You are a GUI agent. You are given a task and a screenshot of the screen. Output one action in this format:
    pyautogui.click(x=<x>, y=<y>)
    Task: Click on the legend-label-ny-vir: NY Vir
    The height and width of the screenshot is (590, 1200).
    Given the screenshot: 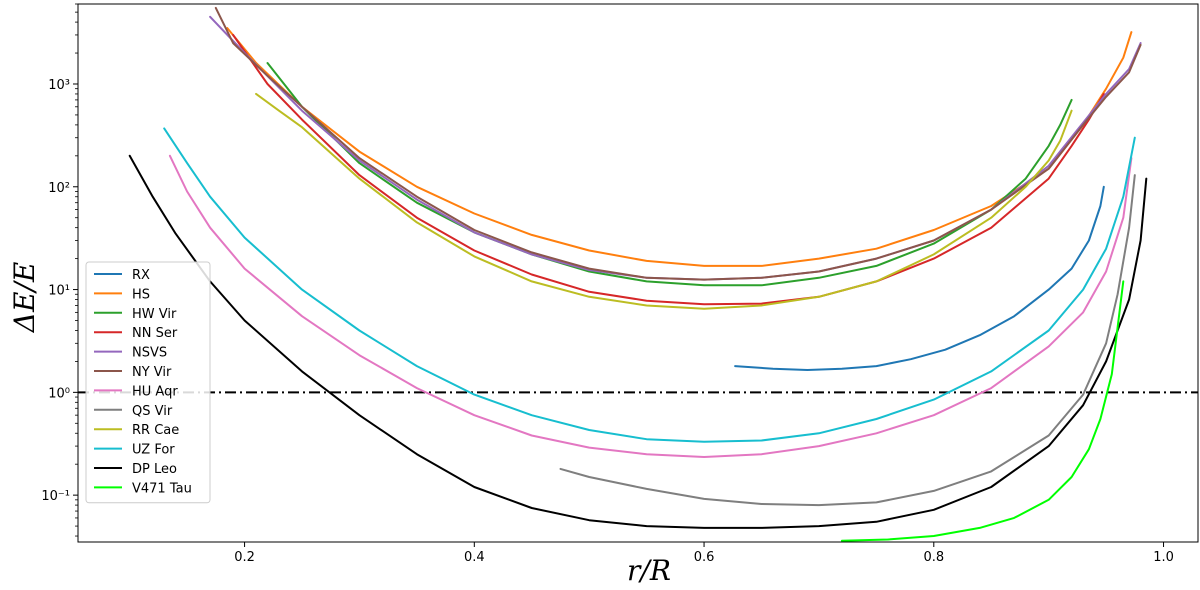 What is the action you would take?
    pyautogui.click(x=152, y=372)
    